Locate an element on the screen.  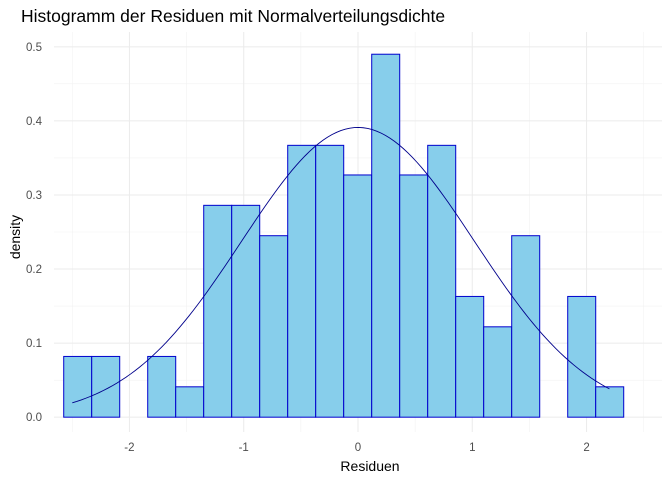
y-axis-ticks: 0.0 0.1 0.2 0.3 0.4 0.5 is located at coordinates (34, 233).